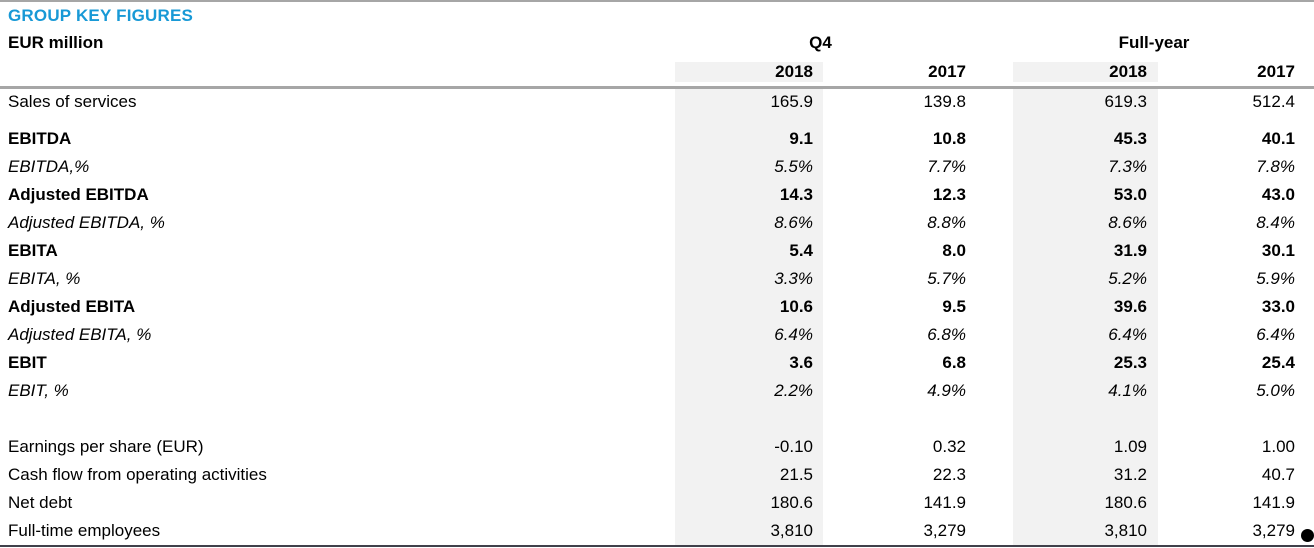 The width and height of the screenshot is (1314, 548). Describe the element at coordinates (657, 391) in the screenshot. I see `table-row: EBIT, % 2.2% 4.9% 4.1% 5.0%` at that location.